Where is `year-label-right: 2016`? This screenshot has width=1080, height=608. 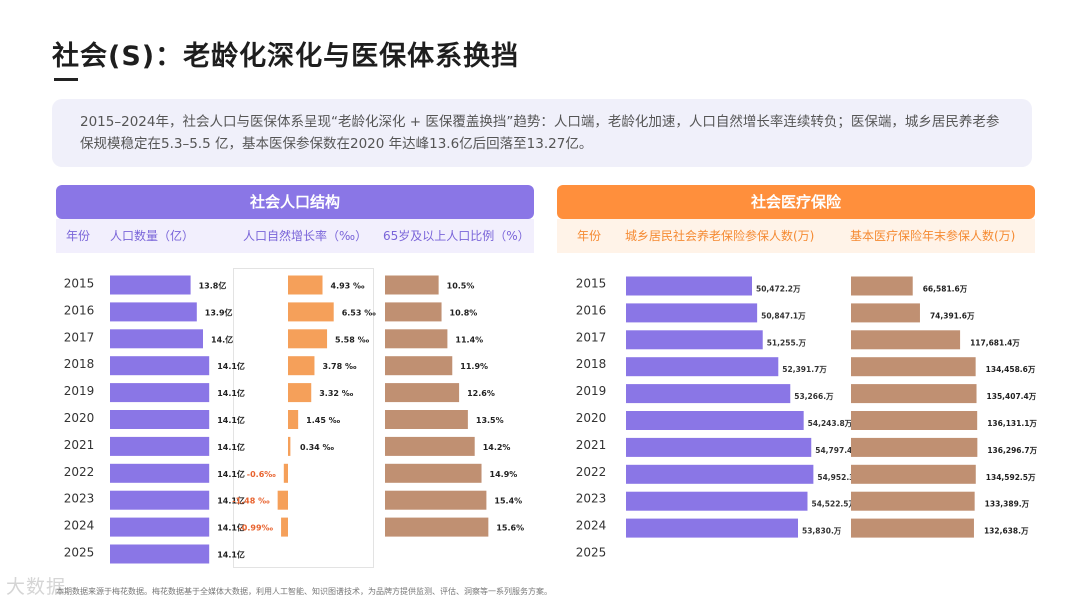 year-label-right: 2016 is located at coordinates (591, 310).